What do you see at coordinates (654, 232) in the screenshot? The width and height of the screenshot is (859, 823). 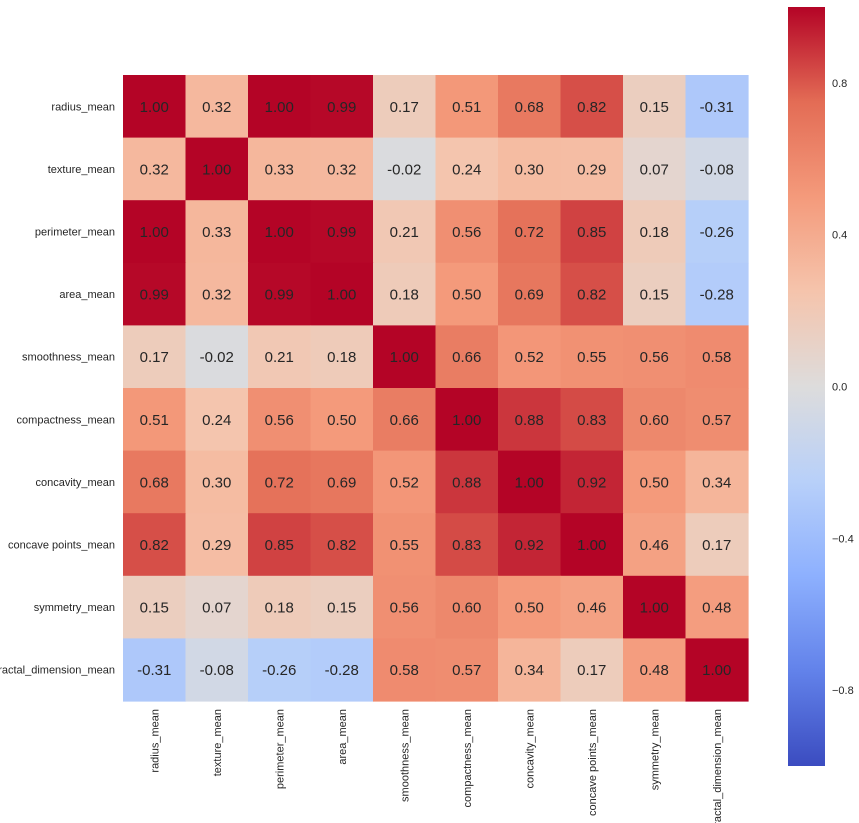 I see `cell-value-2-8: 0.18` at bounding box center [654, 232].